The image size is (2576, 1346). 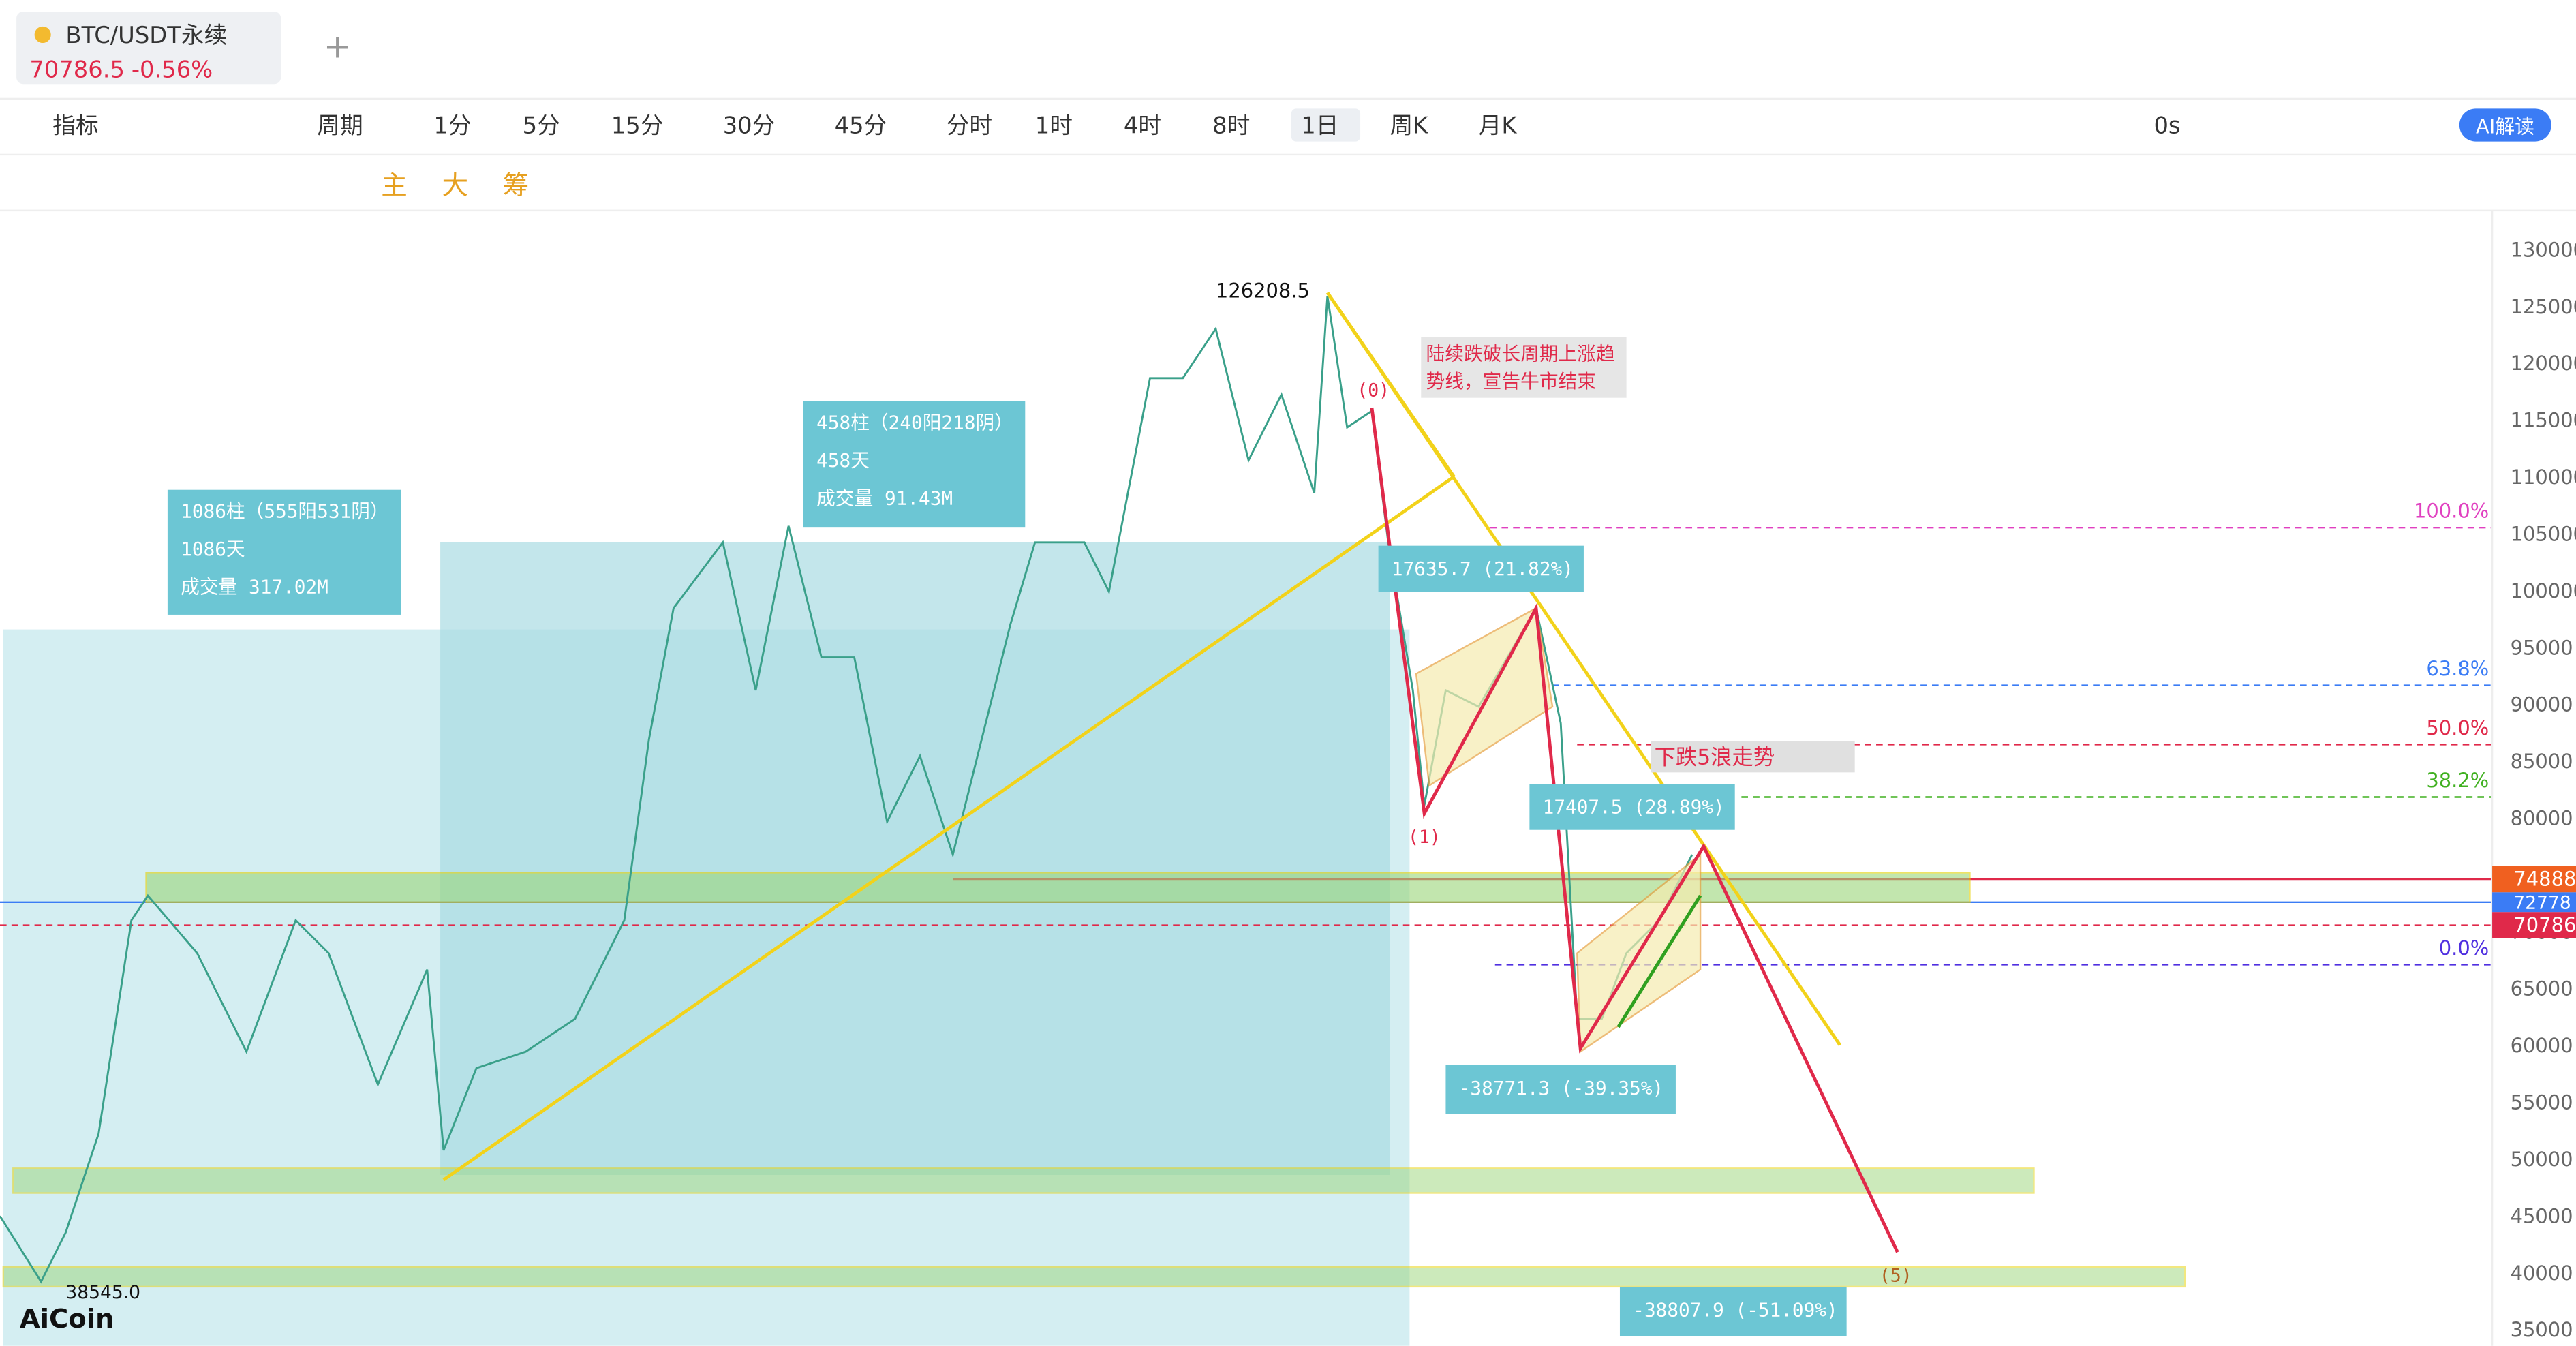 What do you see at coordinates (1231, 125) in the screenshot?
I see `interval: 8时` at bounding box center [1231, 125].